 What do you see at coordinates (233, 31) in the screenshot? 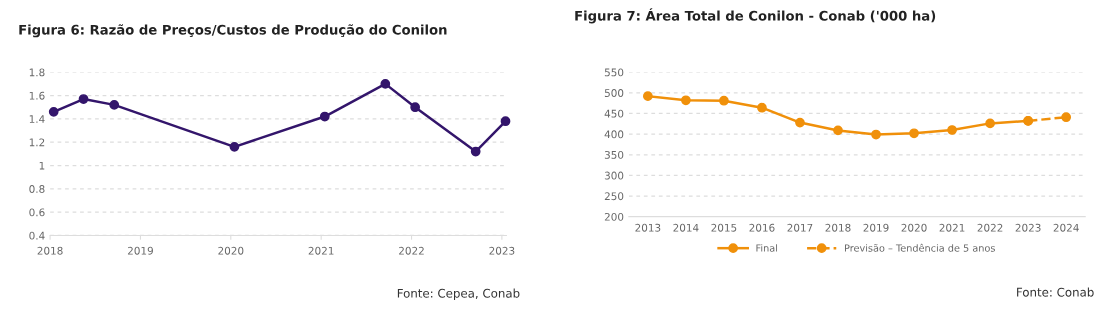
I see `chart-title: Figura 6: Razão de Preços/Custos de Produção do Conilon` at bounding box center [233, 31].